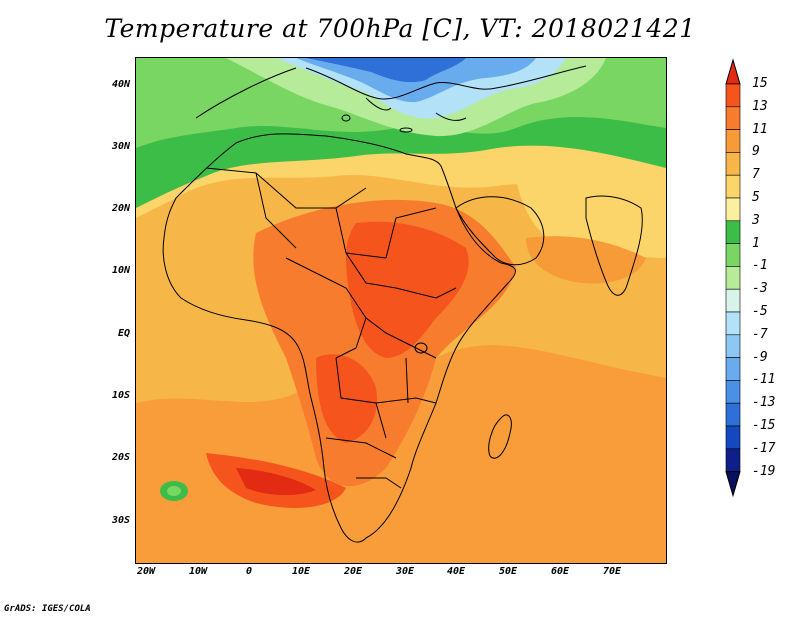 The image size is (800, 618). What do you see at coordinates (405, 571) in the screenshot?
I see `lon-label-30e: 30E` at bounding box center [405, 571].